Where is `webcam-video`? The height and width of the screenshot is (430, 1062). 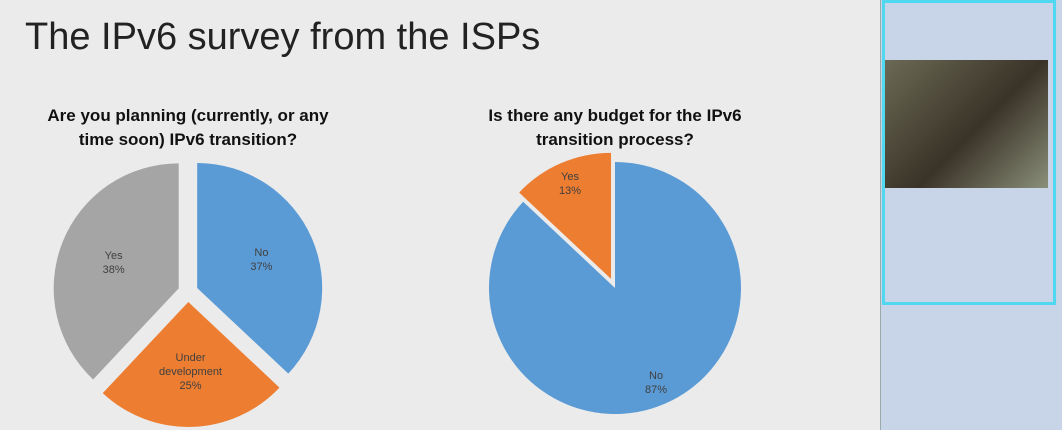 webcam-video is located at coordinates (966, 124).